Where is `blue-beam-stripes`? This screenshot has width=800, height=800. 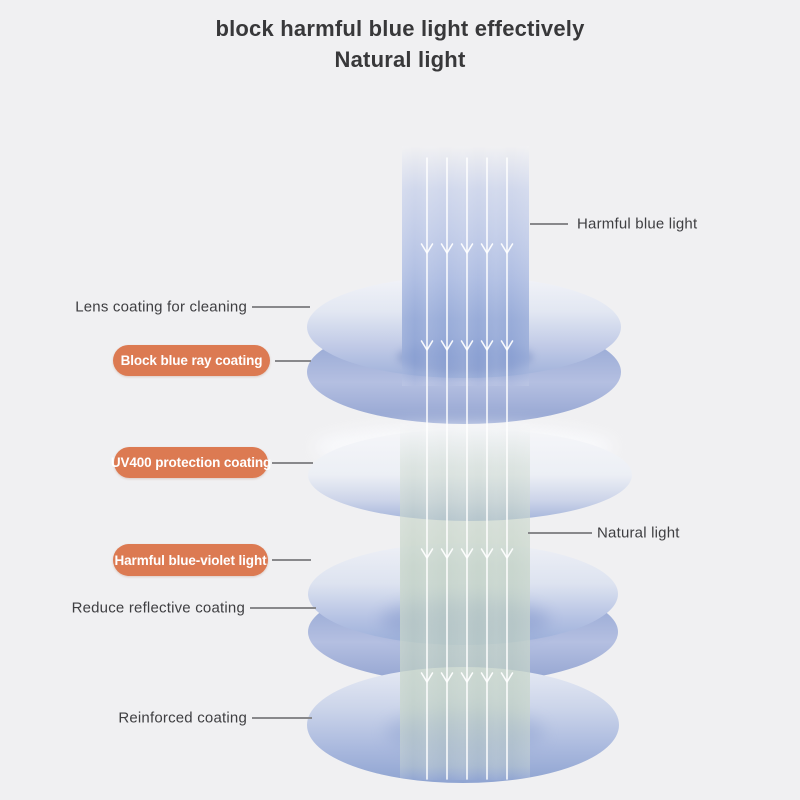
blue-beam-stripes is located at coordinates (465, 266).